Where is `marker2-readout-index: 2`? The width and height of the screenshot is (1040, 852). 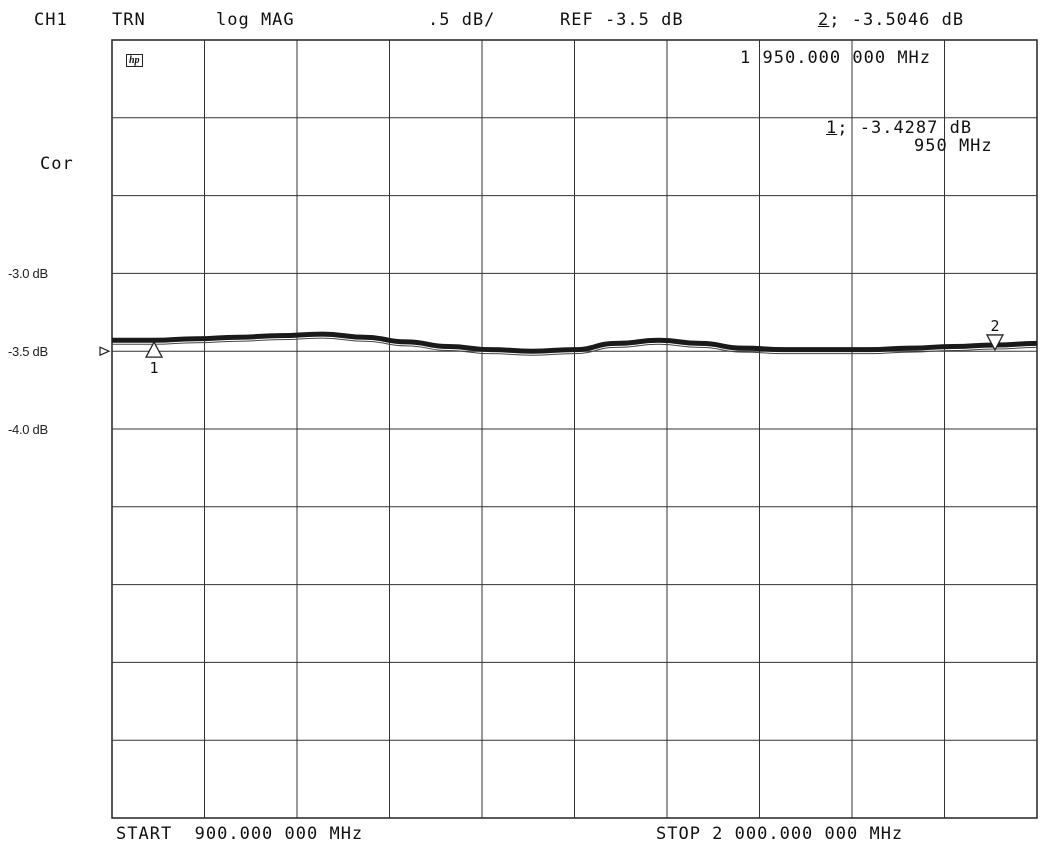 marker2-readout-index: 2 is located at coordinates (824, 20).